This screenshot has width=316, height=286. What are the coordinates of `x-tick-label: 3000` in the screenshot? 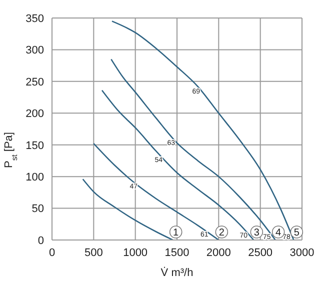 It's located at (302, 252).